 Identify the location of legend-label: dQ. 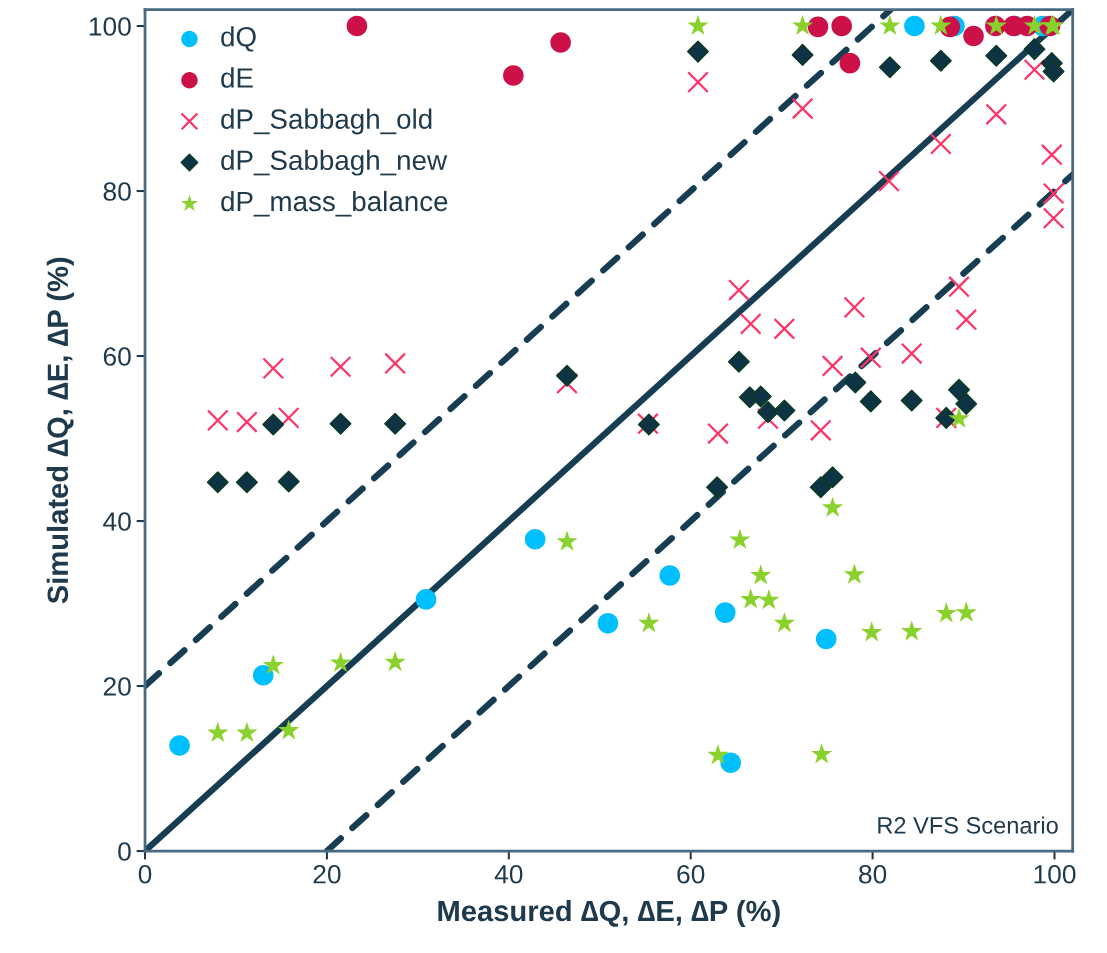
(238, 39).